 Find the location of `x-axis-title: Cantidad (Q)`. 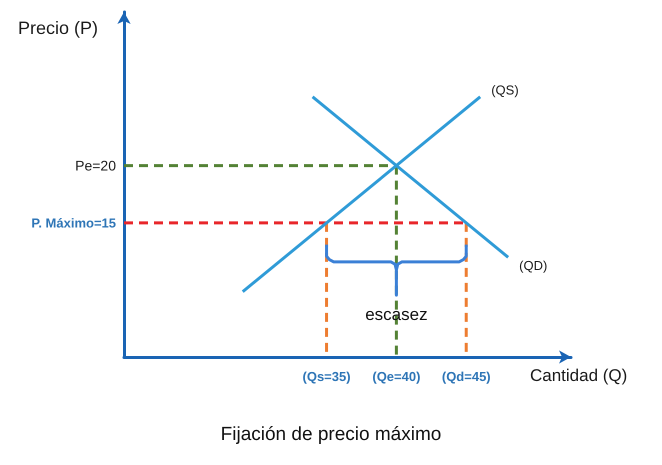

x-axis-title: Cantidad (Q) is located at coordinates (579, 375).